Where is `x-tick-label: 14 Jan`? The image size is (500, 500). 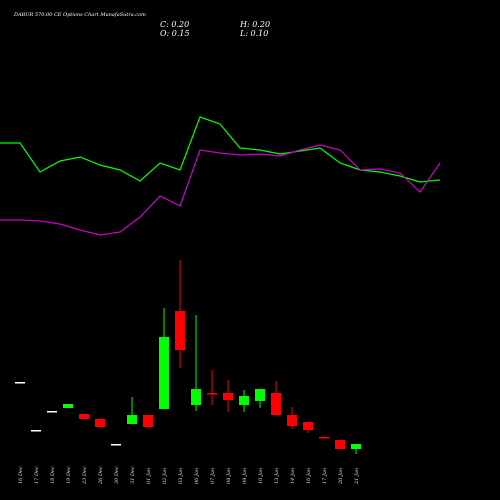 x-tick-label: 14 Jan is located at coordinates (293, 476).